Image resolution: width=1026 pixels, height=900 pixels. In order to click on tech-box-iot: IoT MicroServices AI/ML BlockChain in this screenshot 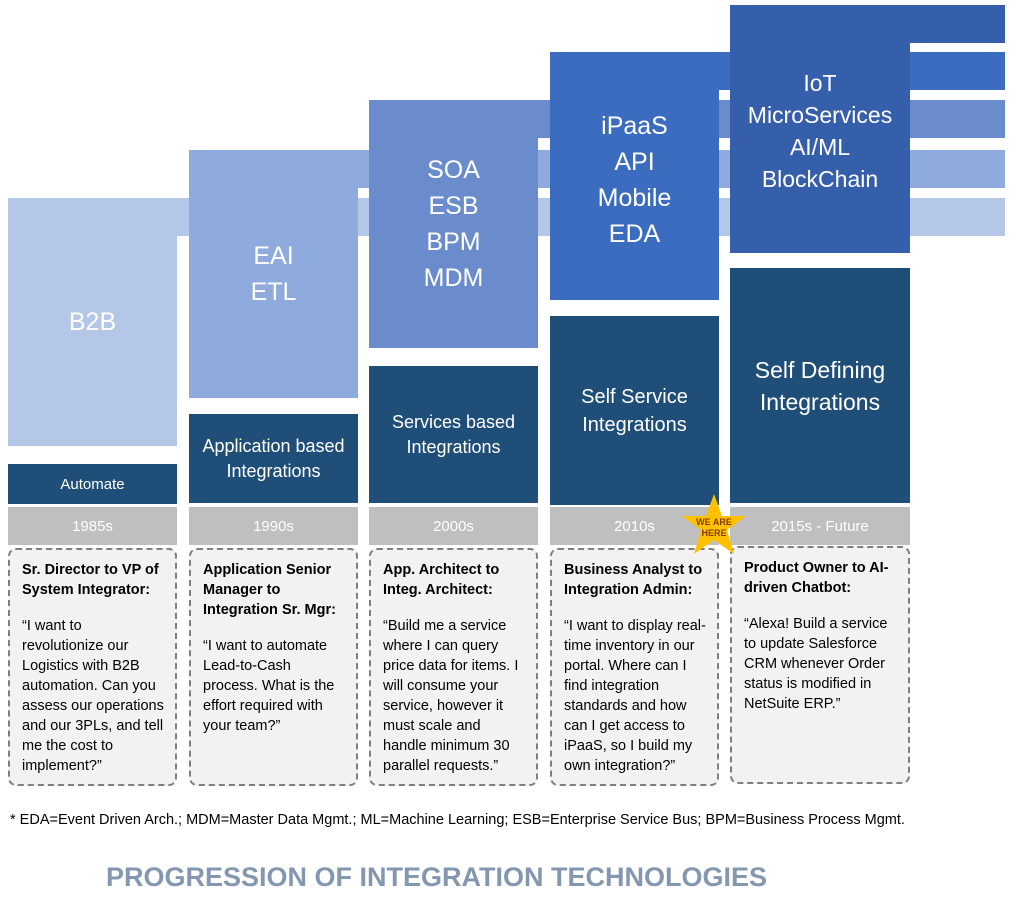, I will do `click(820, 129)`.